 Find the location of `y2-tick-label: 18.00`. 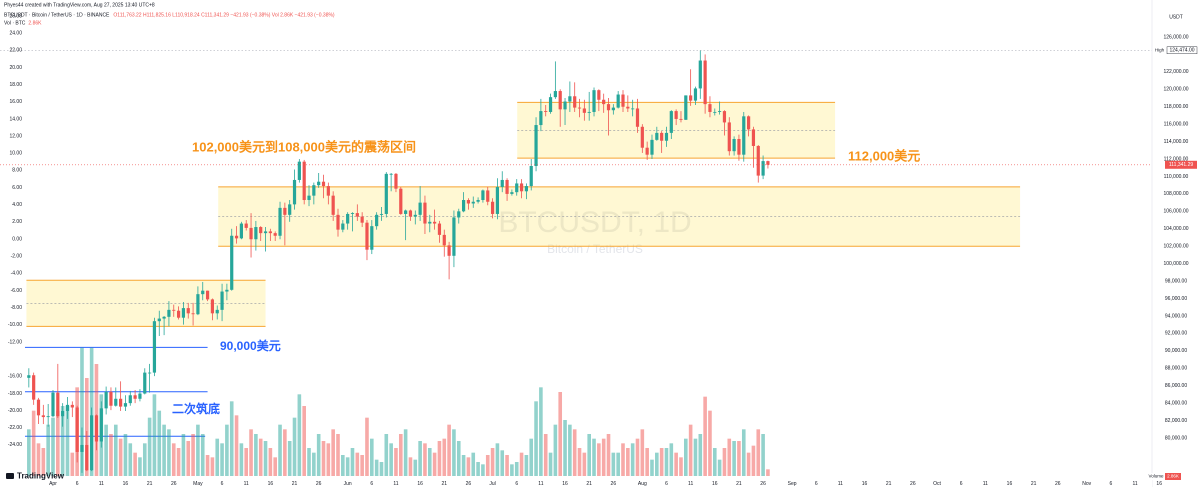

y2-tick-label: 18.00 is located at coordinates (15, 85).